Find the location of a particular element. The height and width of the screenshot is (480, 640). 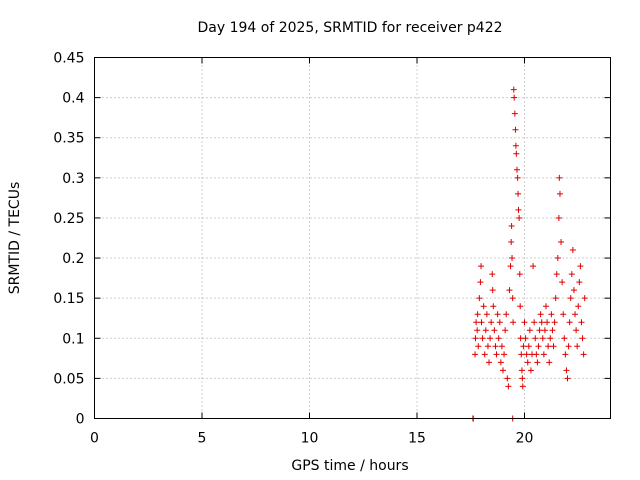

x-tick-label: 0 is located at coordinates (94, 439).